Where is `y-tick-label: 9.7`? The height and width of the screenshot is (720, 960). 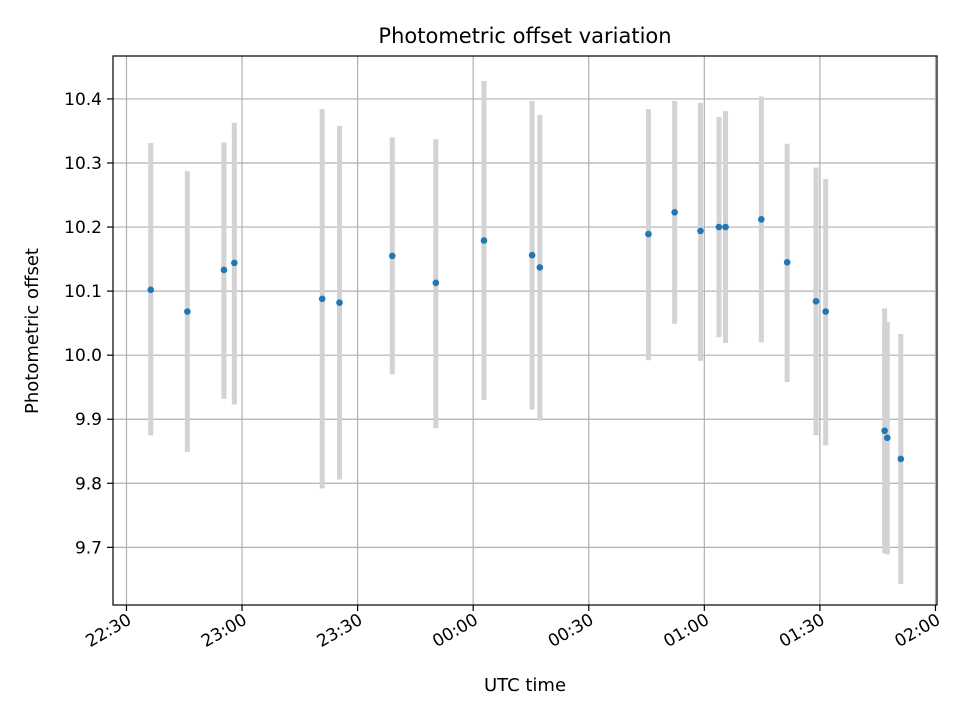
y-tick-label: 9.7 is located at coordinates (88, 548).